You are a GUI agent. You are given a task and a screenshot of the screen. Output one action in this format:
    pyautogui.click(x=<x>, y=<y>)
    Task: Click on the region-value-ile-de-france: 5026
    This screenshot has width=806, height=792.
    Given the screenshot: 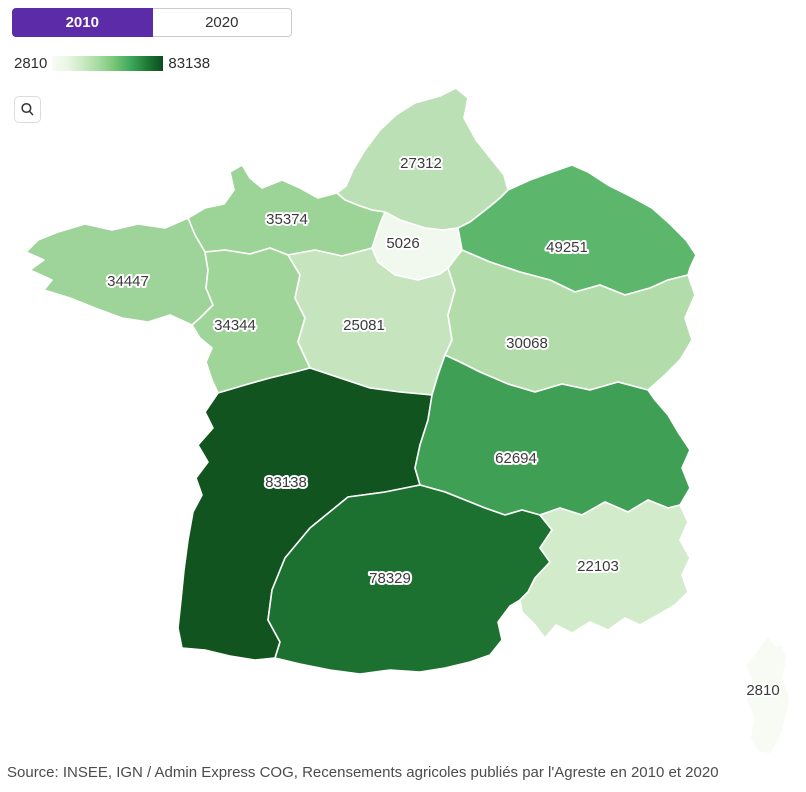 What is the action you would take?
    pyautogui.click(x=402, y=243)
    